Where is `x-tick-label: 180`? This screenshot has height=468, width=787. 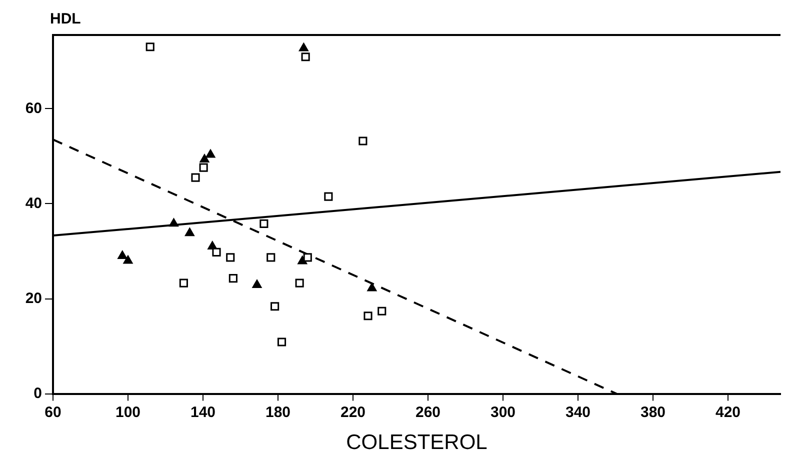
x-tick-label: 180 is located at coordinates (278, 412).